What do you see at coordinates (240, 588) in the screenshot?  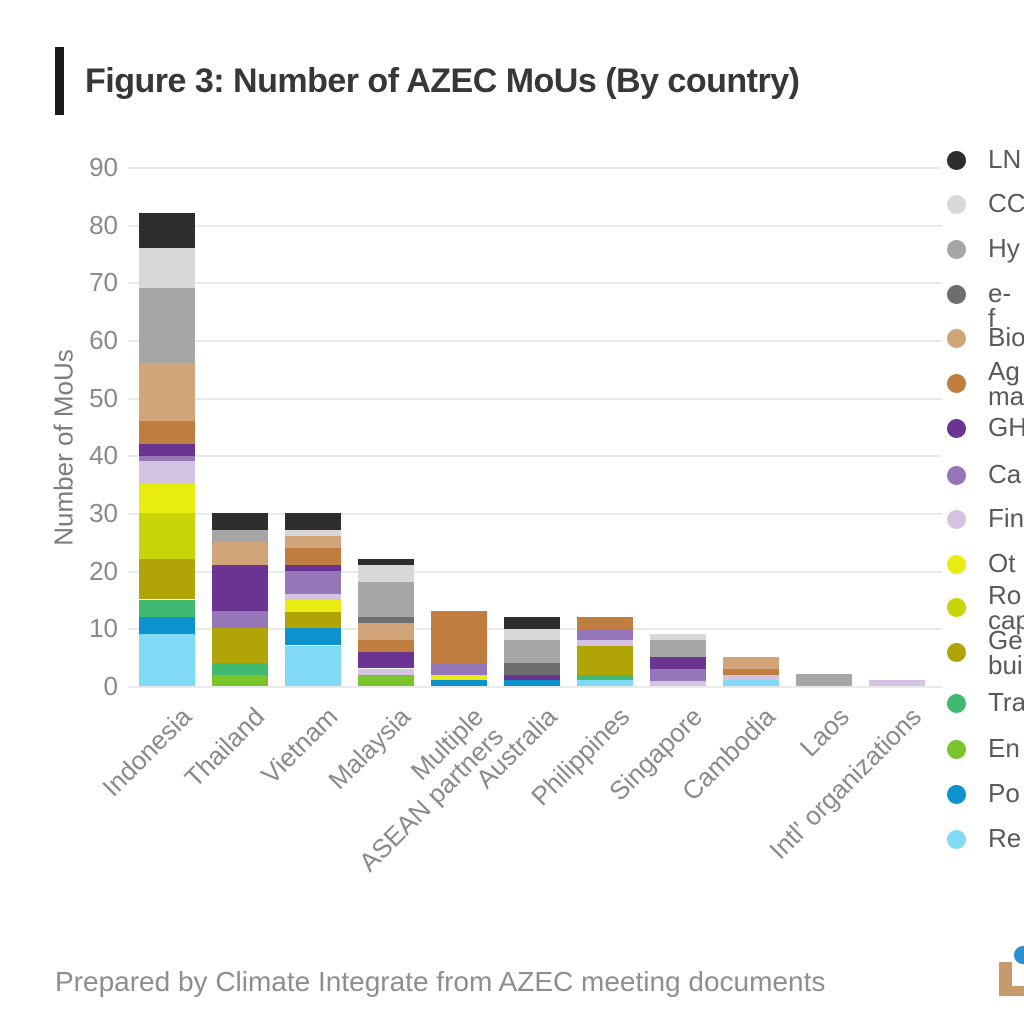 I see `bar-segment-gh-thailand` at bounding box center [240, 588].